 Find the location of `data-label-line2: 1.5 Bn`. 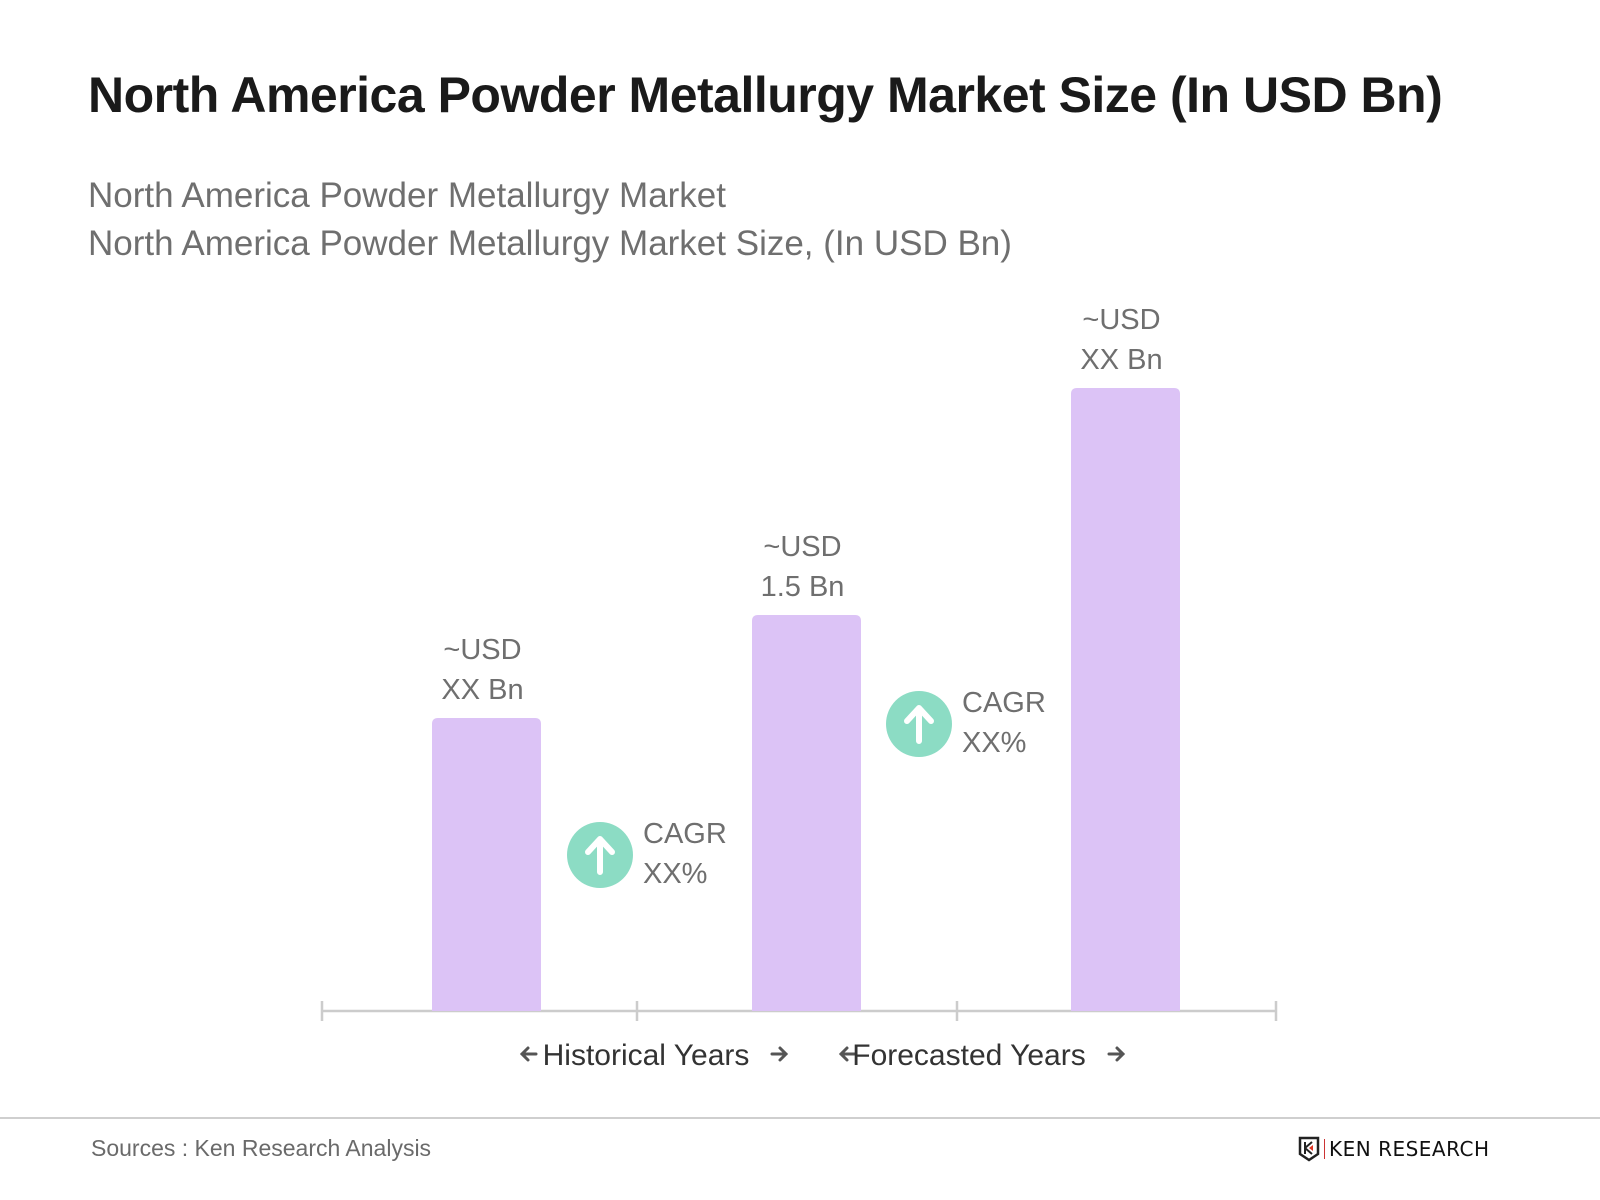

data-label-line2: 1.5 Bn is located at coordinates (803, 587).